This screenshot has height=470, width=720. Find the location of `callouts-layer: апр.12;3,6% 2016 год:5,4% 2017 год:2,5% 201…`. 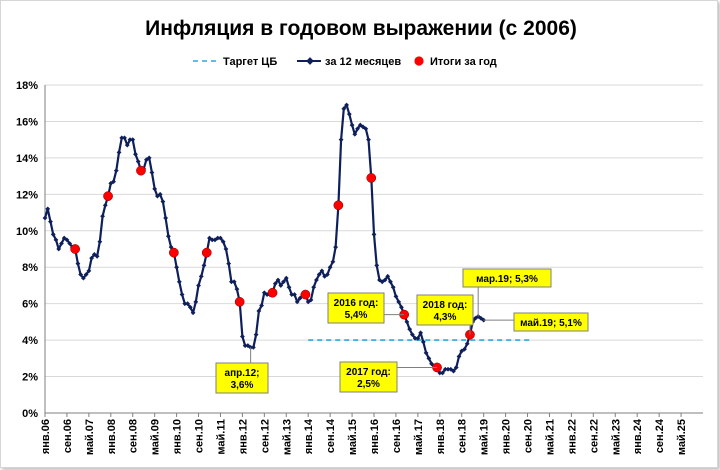

callouts-layer: апр.12;3,6% 2016 год:5,4% 2017 год:2,5% 201… is located at coordinates (402, 331).